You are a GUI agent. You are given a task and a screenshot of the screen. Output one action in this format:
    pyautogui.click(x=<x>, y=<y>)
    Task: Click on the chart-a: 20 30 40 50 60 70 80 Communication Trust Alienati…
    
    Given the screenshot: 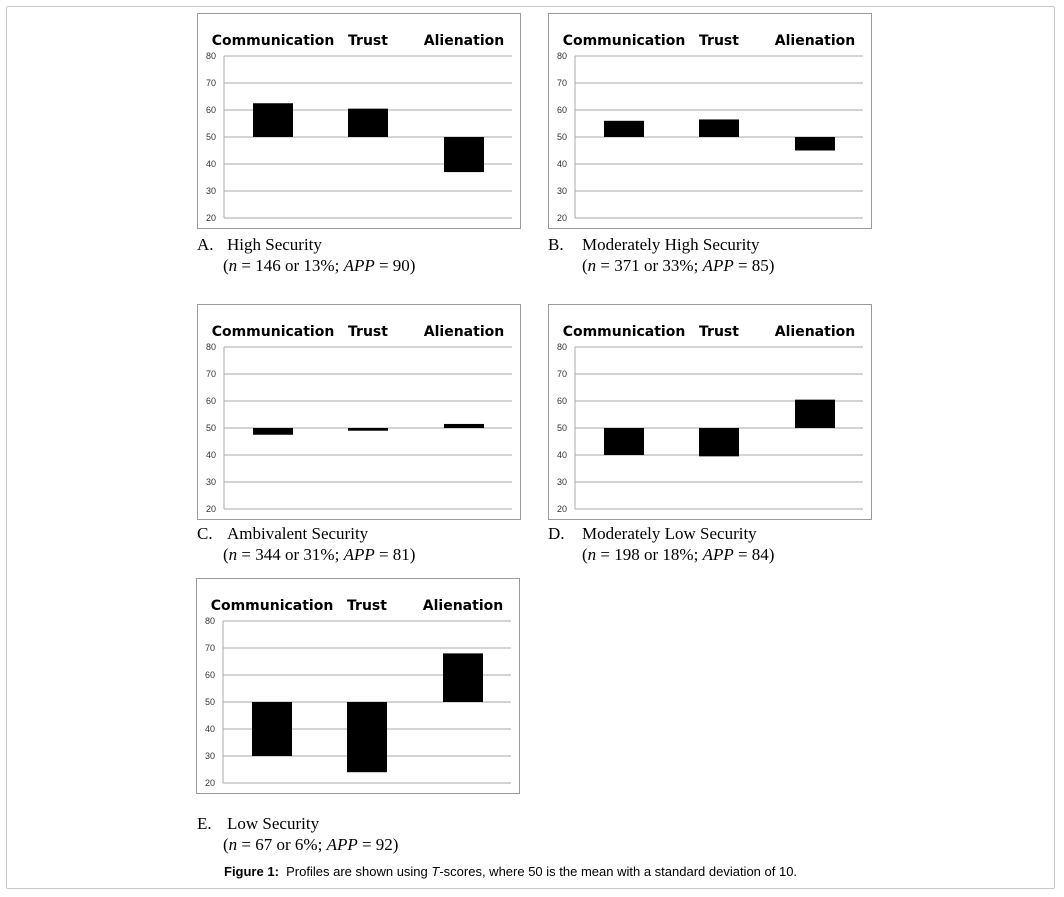 What is the action you would take?
    pyautogui.click(x=359, y=128)
    